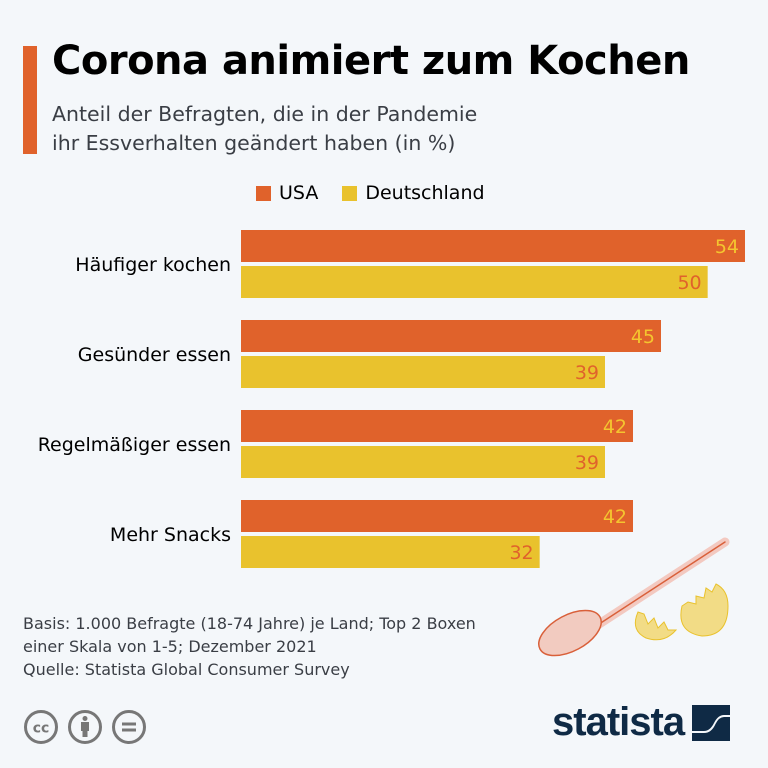  Describe the element at coordinates (254, 143) in the screenshot. I see `subtitle-line-2: ihr Essverhalten geändert haben (in %)` at that location.